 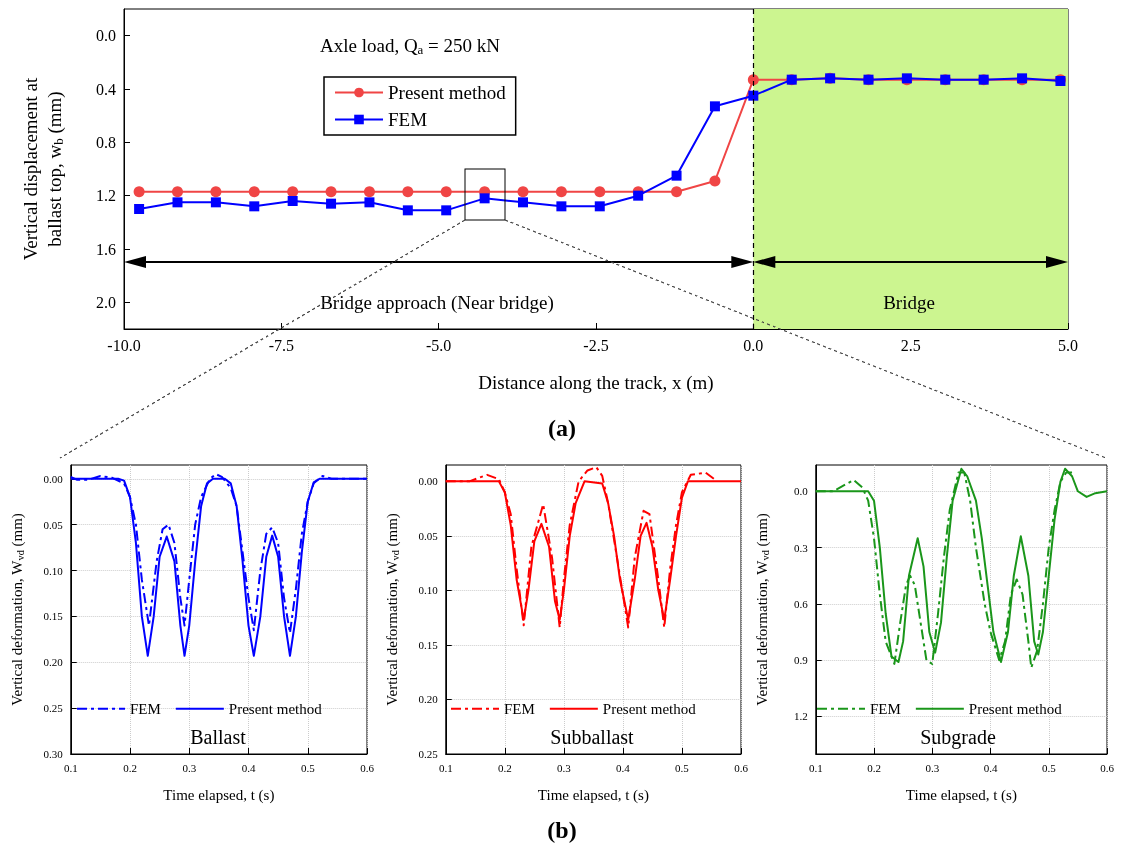 What do you see at coordinates (106, 249) in the screenshot?
I see `y-tick-label: 1.6` at bounding box center [106, 249].